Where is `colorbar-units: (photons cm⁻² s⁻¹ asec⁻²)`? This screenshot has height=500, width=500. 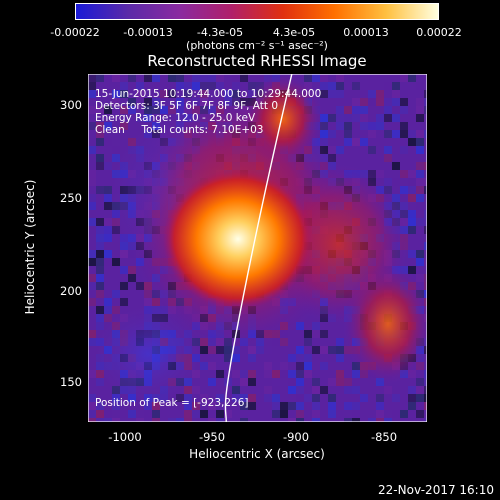 colorbar-units: (photons cm⁻² s⁻¹ asec⁻²) is located at coordinates (257, 45).